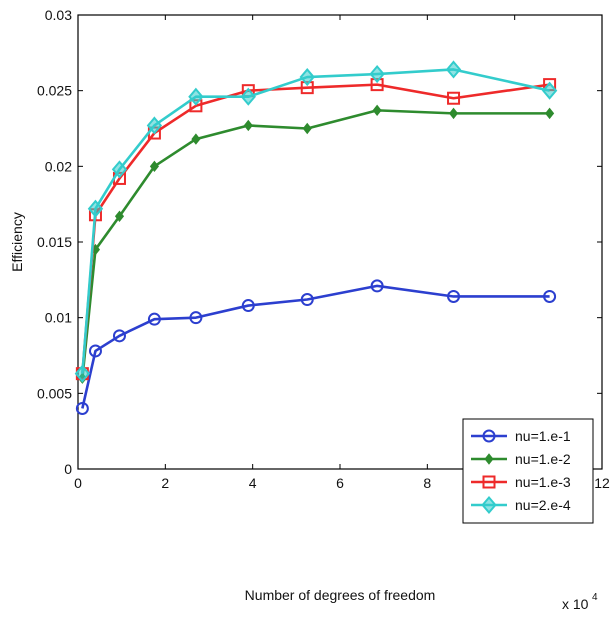 Image resolution: width=613 pixels, height=617 pixels. Describe the element at coordinates (543, 436) in the screenshot. I see `legend-label: nu=1.e-1` at that location.